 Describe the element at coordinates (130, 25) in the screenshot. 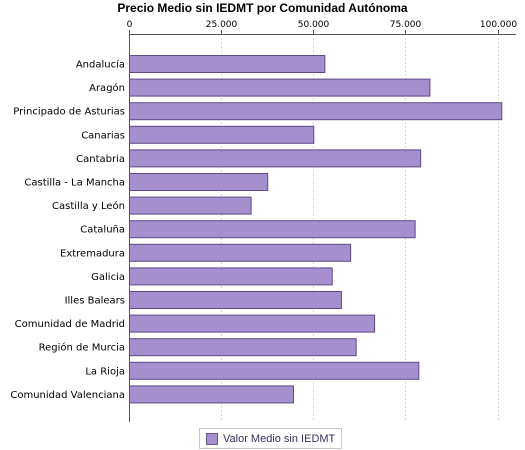

I see `tick-label: 0` at that location.